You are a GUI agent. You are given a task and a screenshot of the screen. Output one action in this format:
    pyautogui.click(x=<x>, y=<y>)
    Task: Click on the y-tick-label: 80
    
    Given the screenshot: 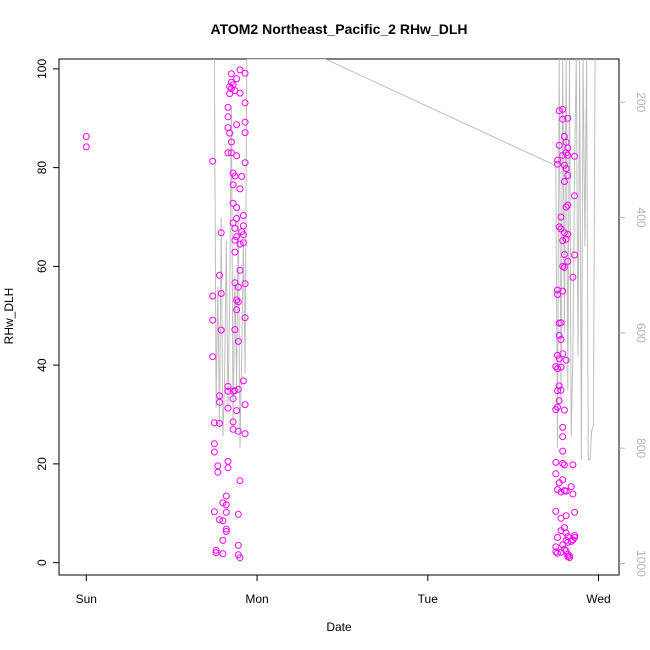 What is the action you would take?
    pyautogui.click(x=42, y=168)
    